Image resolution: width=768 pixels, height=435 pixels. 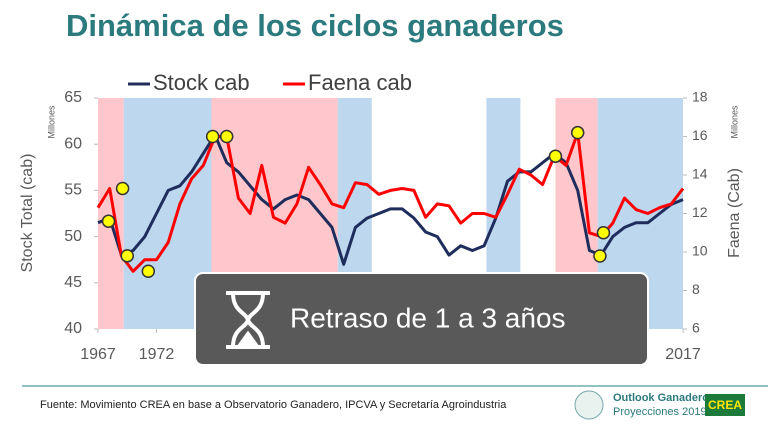 I want to click on y2-tick-label: 16, so click(x=700, y=135).